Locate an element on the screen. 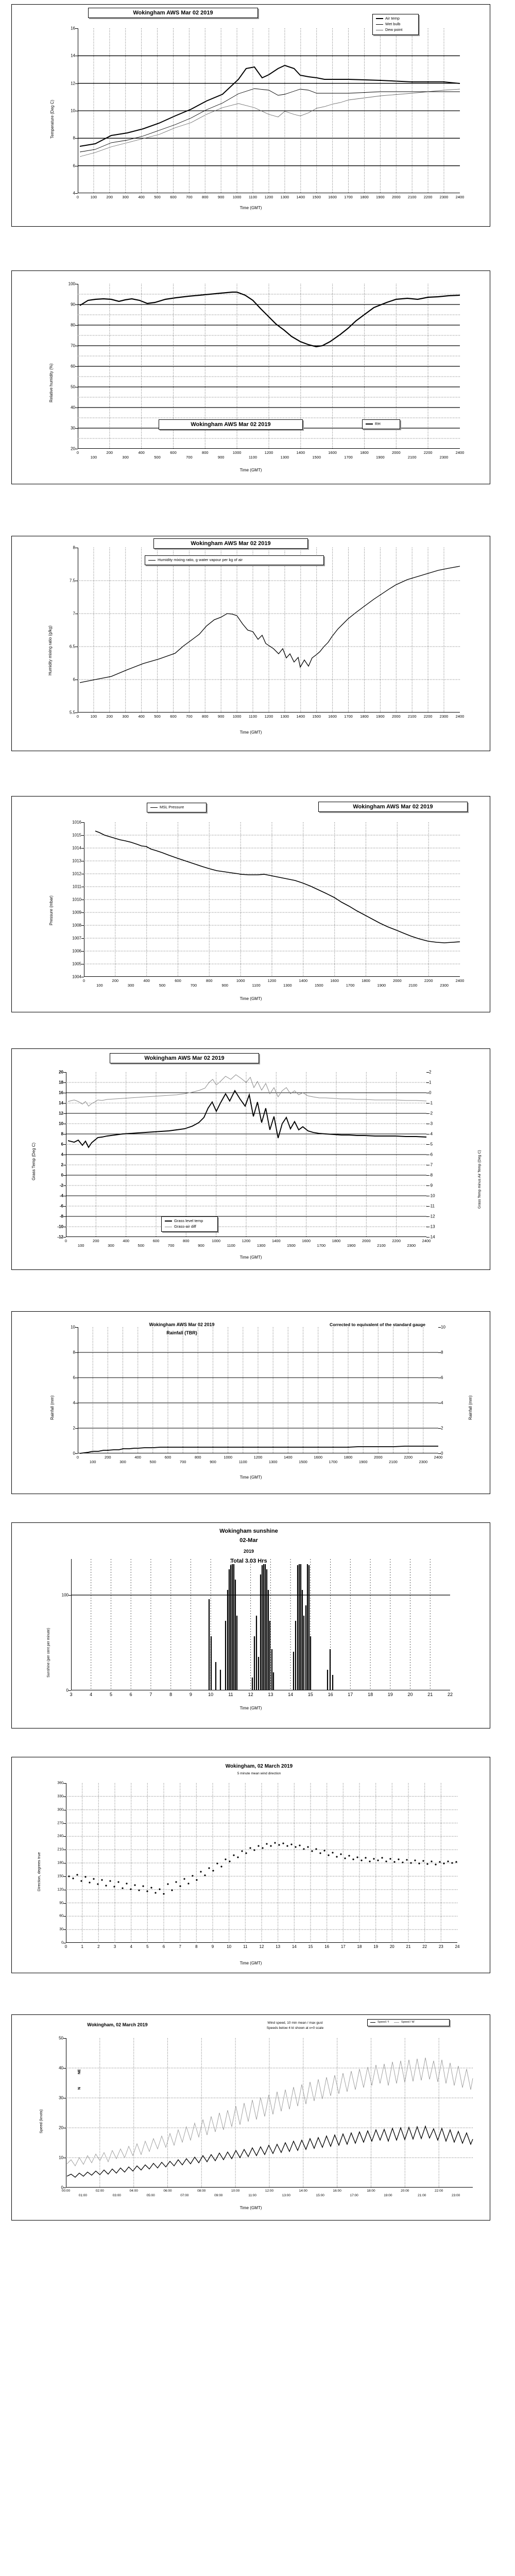 The image size is (515, 2576). ytick-label-right: -13 is located at coordinates (432, 1226).